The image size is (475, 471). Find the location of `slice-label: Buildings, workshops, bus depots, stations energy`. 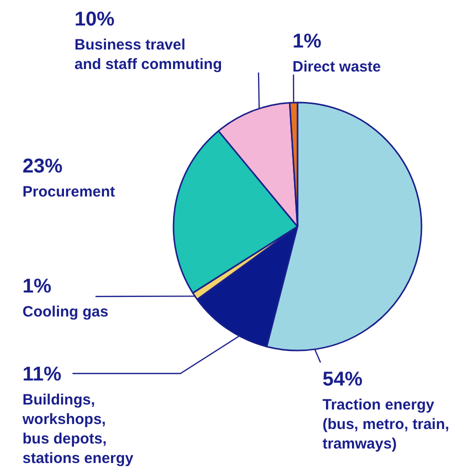

slice-label: Buildings, workshops, bus depots, stations energy is located at coordinates (78, 430).